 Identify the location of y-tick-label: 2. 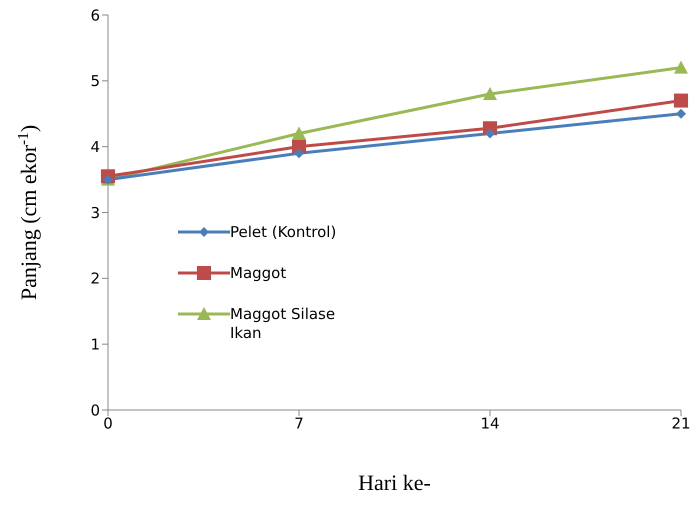
(95, 279).